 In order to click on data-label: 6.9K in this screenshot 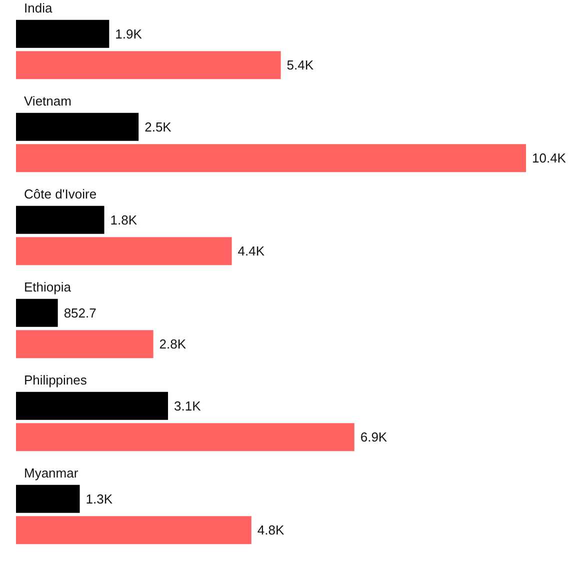, I will do `click(374, 437)`.